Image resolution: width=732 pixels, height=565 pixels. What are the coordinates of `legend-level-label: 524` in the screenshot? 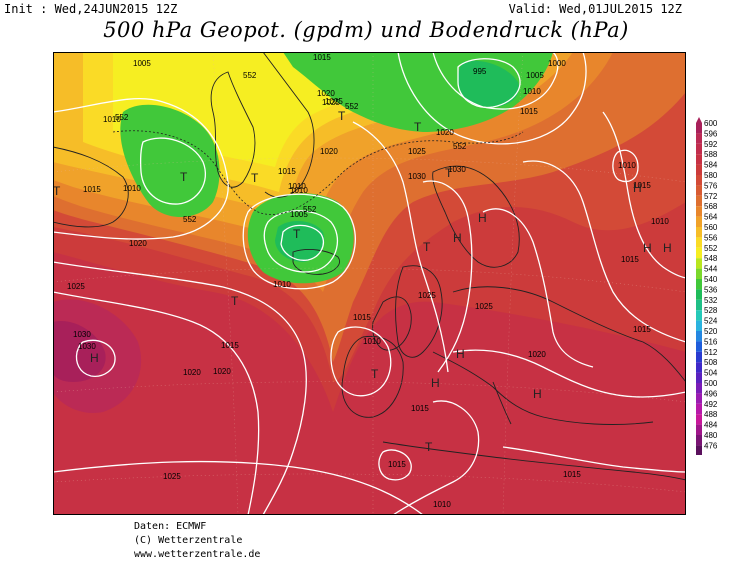 It's located at (711, 321).